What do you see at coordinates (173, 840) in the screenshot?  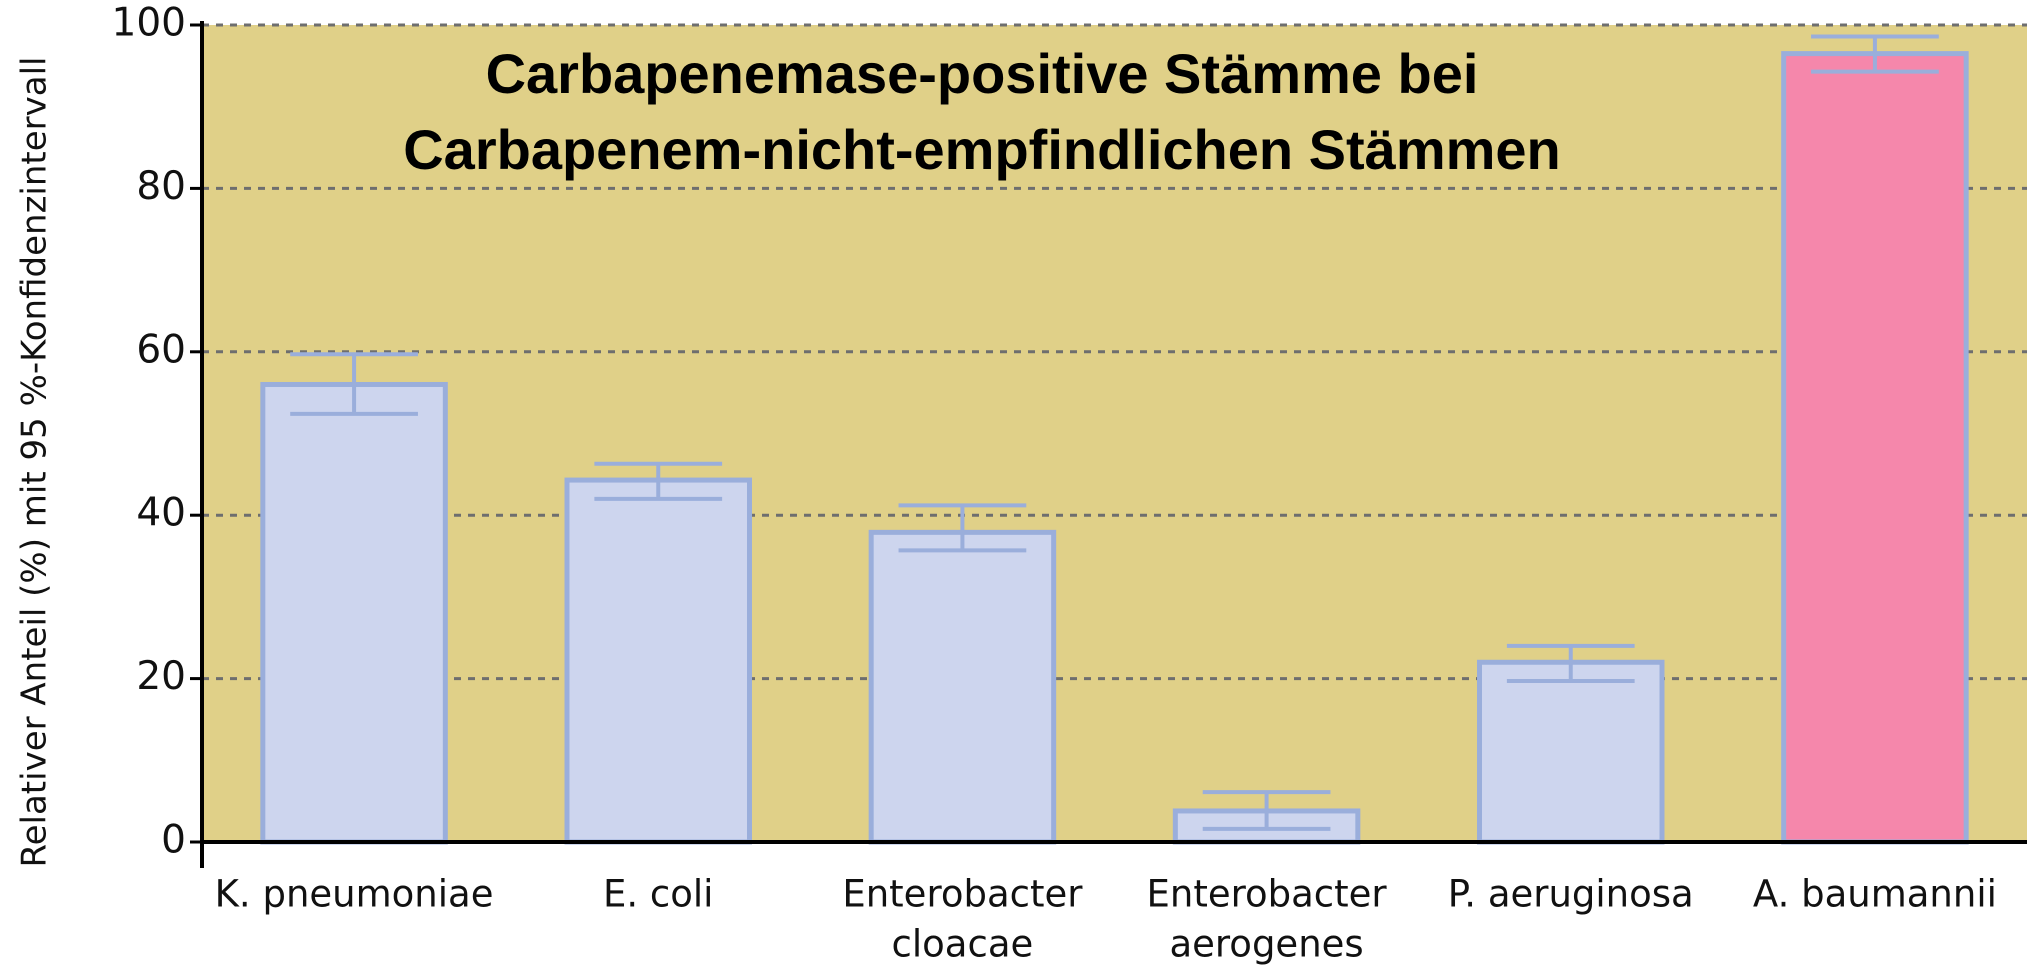 I see `y-tick-label: 0` at bounding box center [173, 840].